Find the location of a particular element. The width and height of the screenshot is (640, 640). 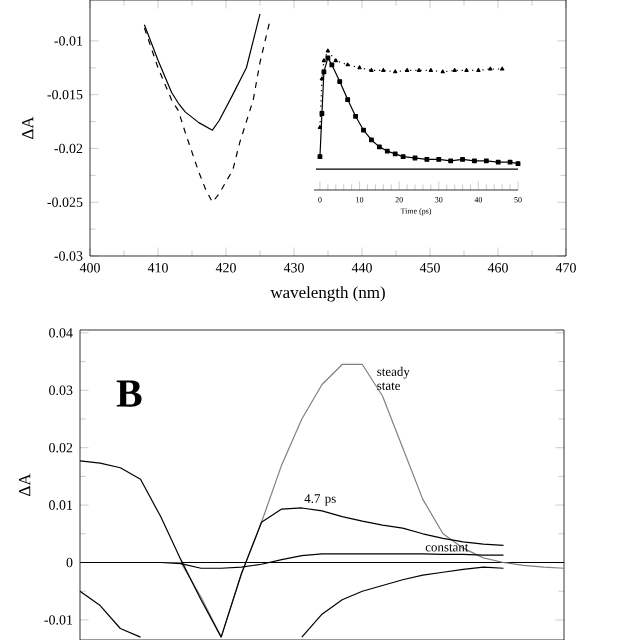

annotation: B is located at coordinates (129, 393).